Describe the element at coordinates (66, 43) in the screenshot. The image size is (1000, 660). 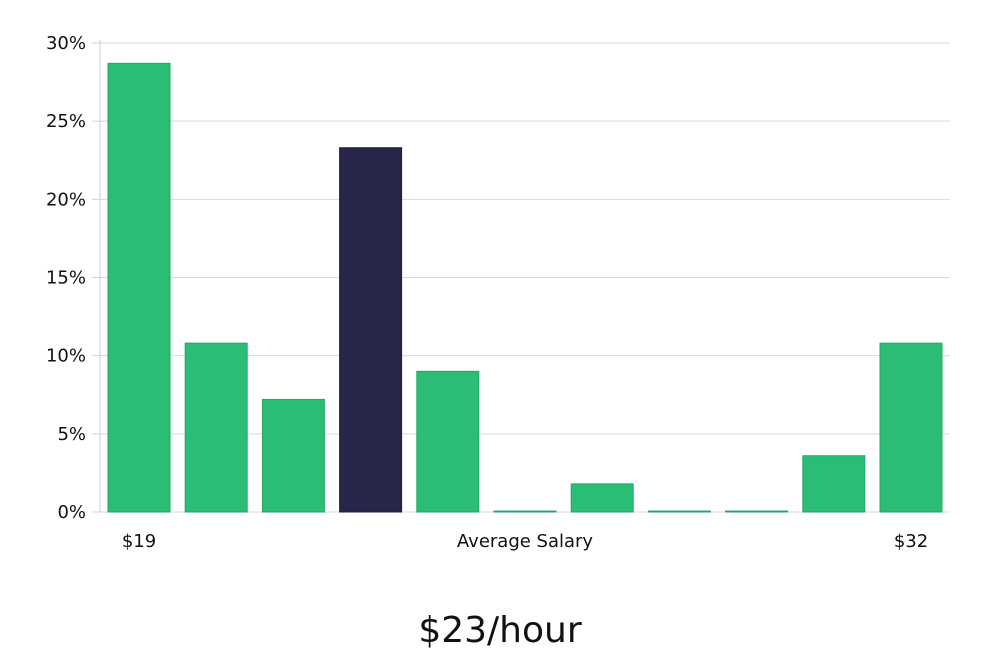
I see `y-tick-label: 30%` at that location.